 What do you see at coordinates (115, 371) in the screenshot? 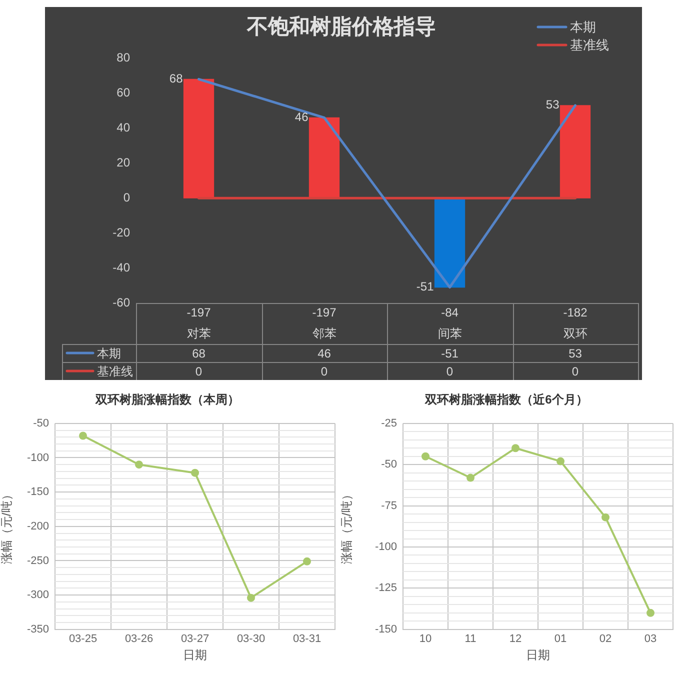
I see `text: 基准线` at bounding box center [115, 371].